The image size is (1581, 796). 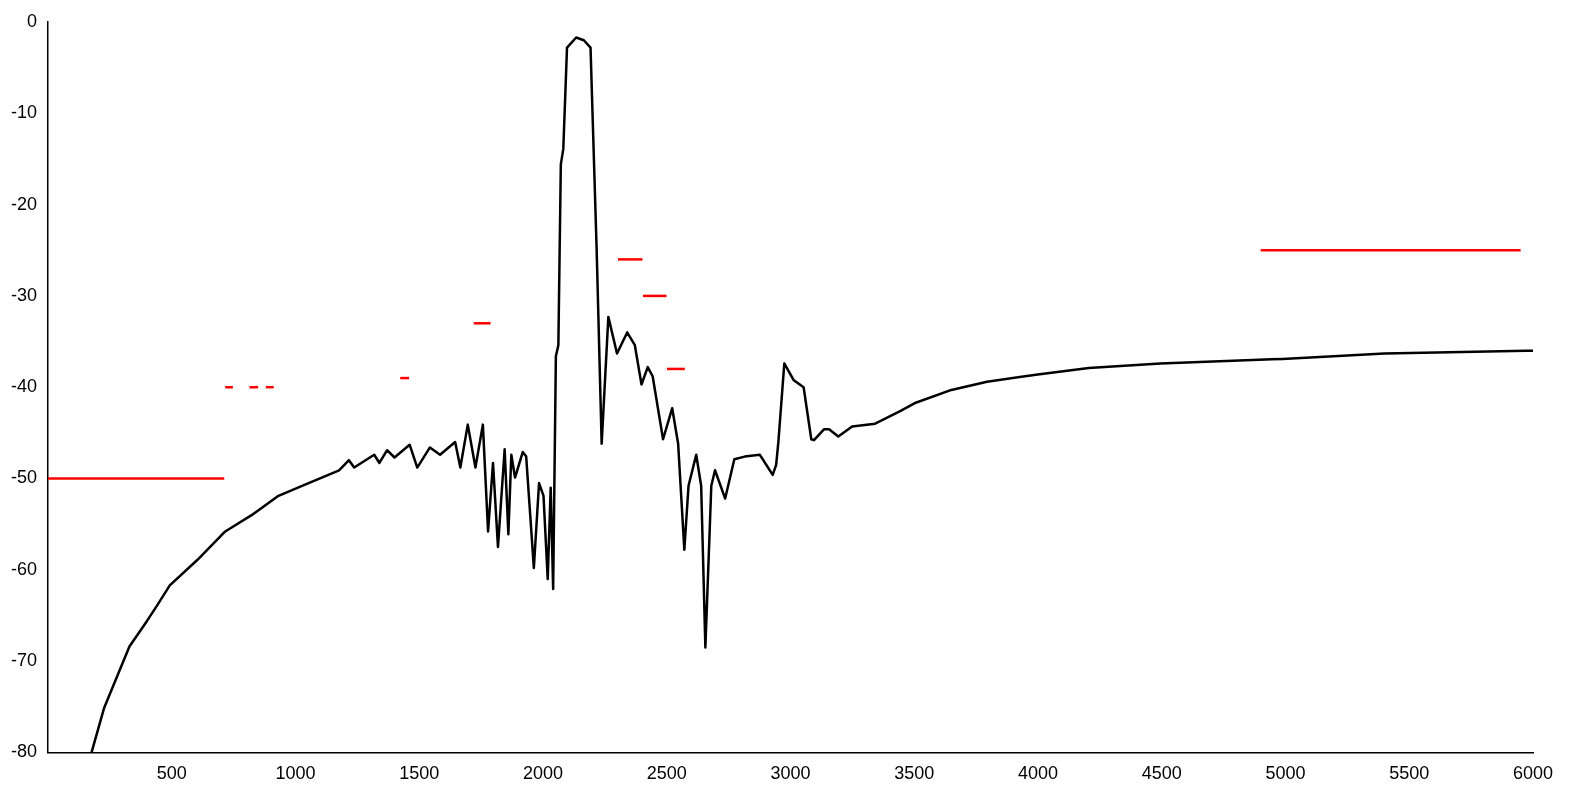 I want to click on y-tick-label: -70, so click(x=24, y=660).